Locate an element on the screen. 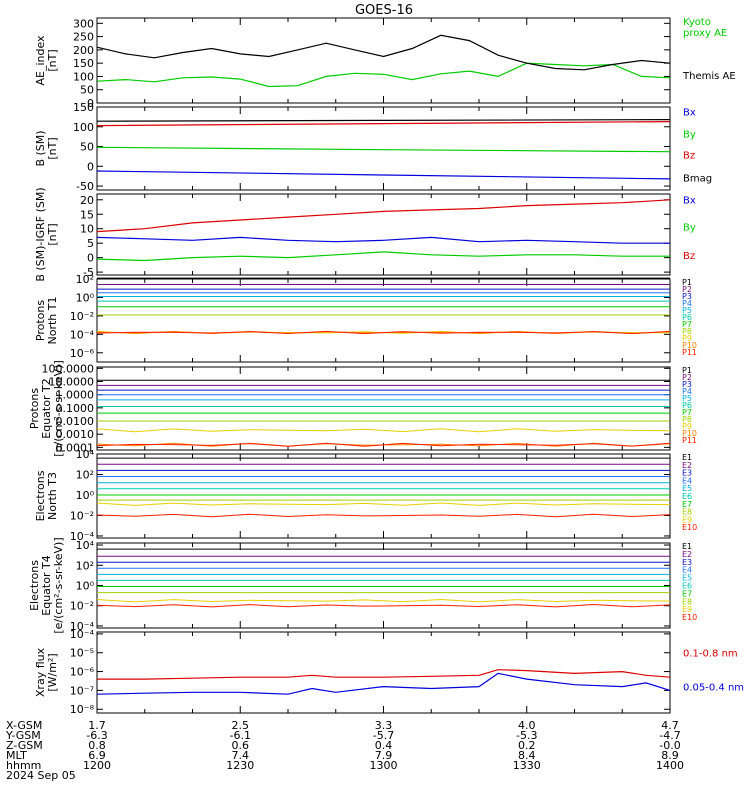 Image resolution: width=750 pixels, height=800 pixels. panel-bsm: -50 0 50 100 150 B (SM)[nT] Bx By Bz Bmag is located at coordinates (373, 147).